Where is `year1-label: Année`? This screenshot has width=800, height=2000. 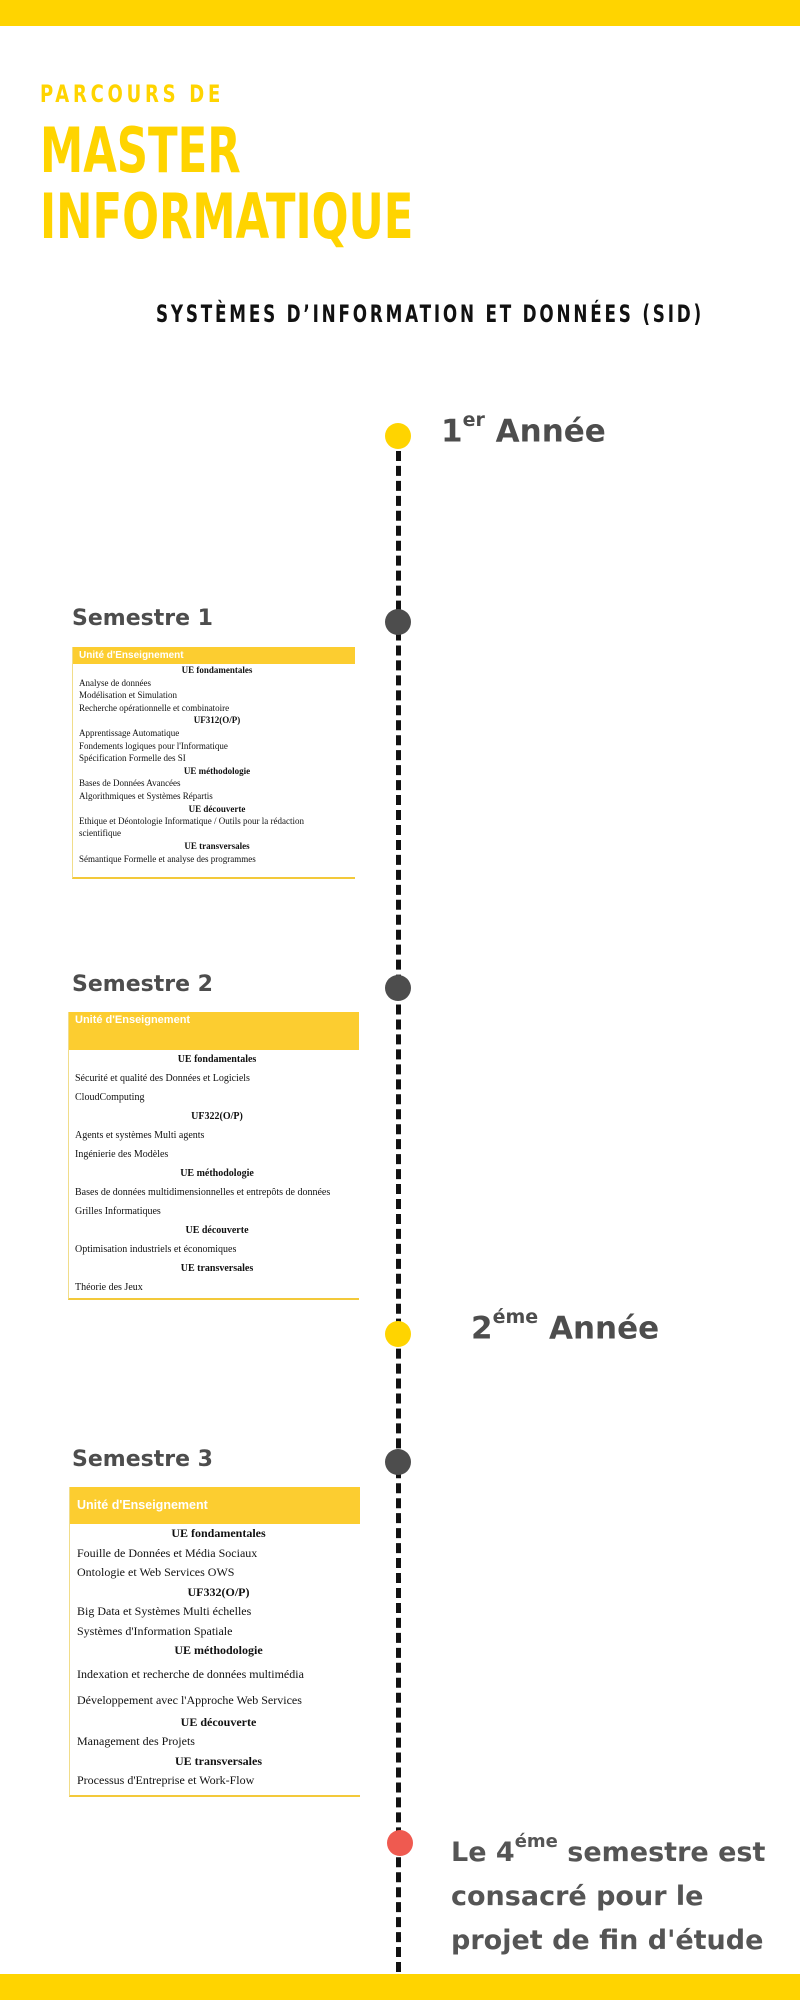
year1-label: Année is located at coordinates (550, 431).